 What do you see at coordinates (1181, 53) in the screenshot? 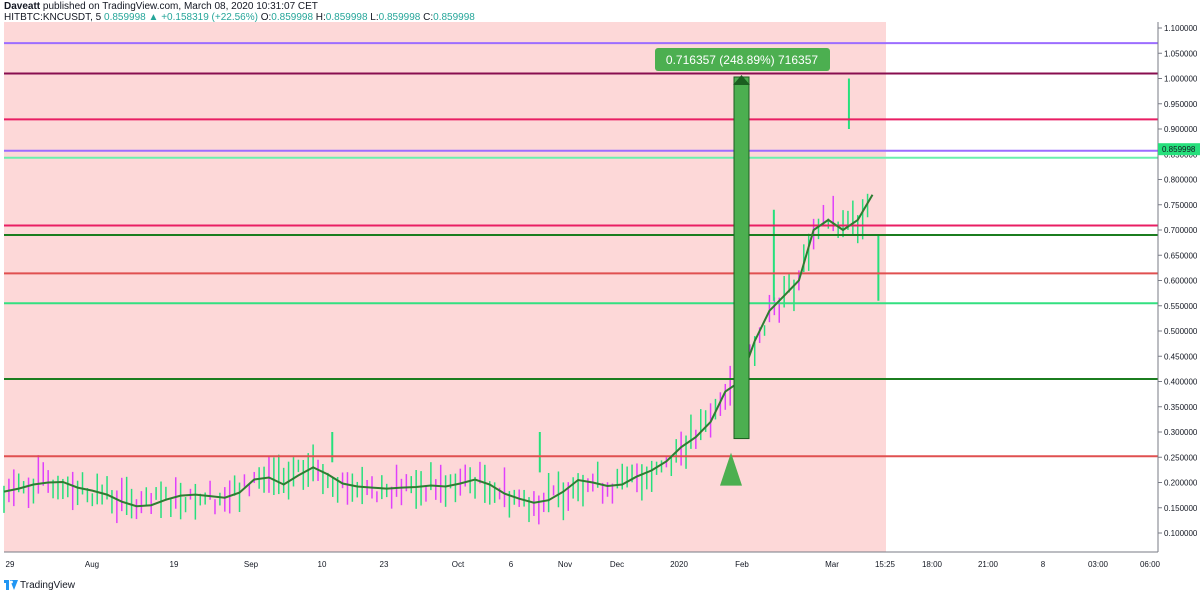
I see `price-tick-label: 1.050000` at bounding box center [1181, 53].